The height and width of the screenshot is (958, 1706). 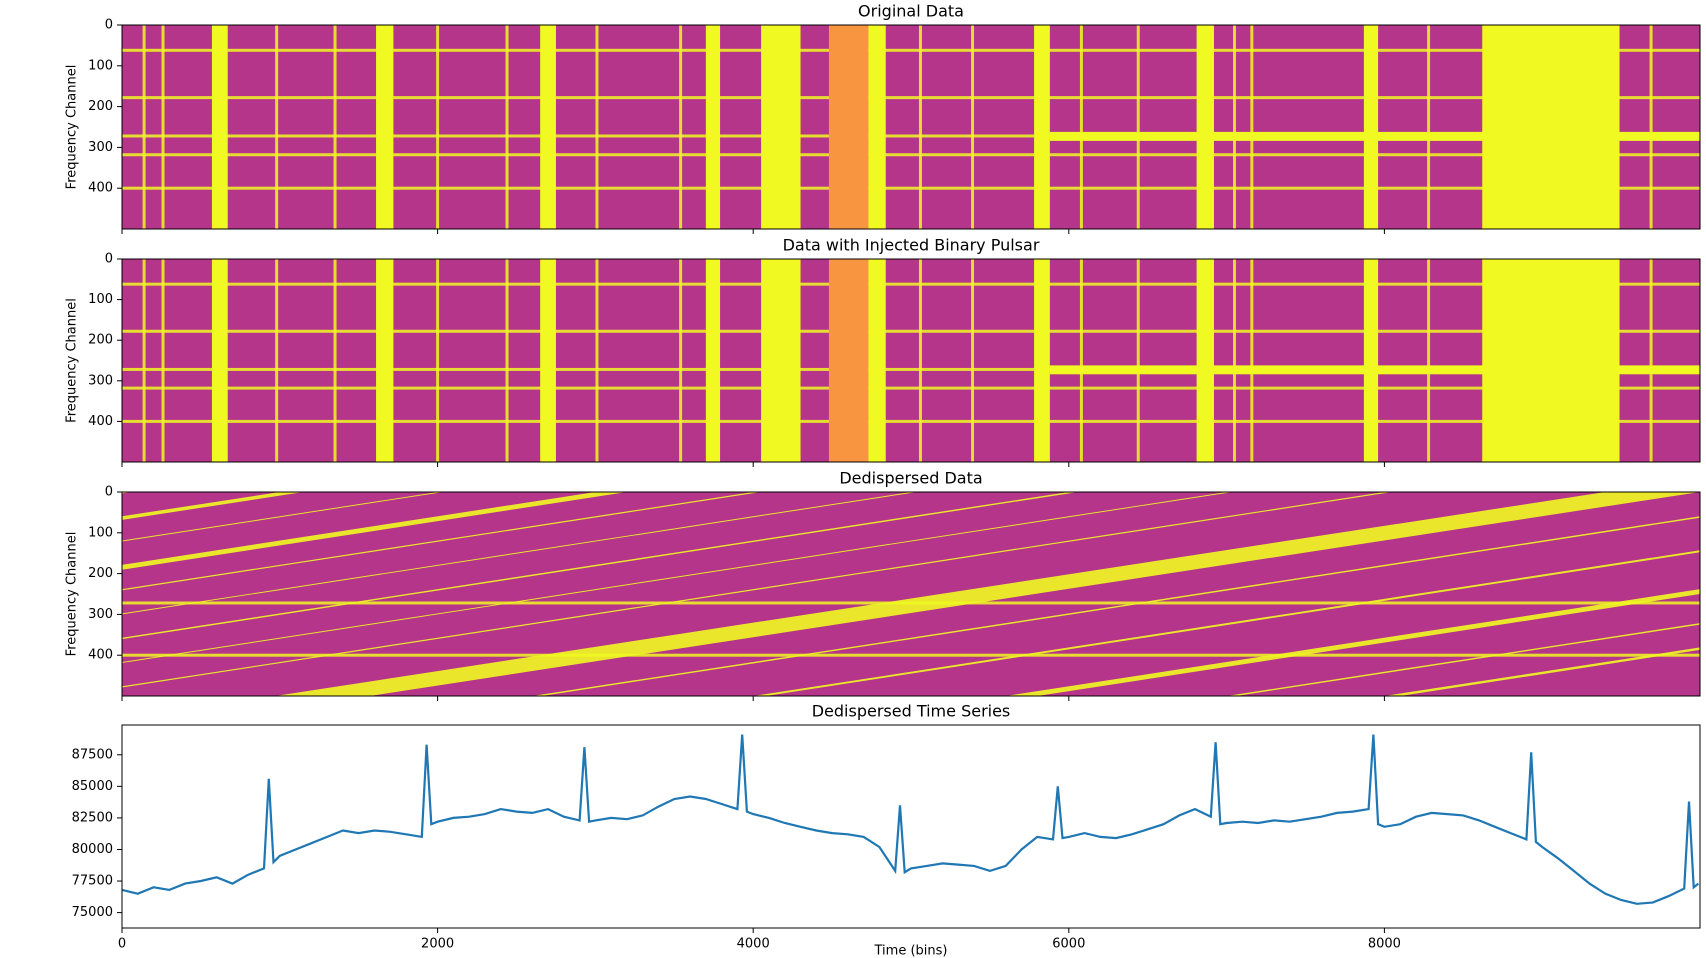 What do you see at coordinates (911, 11) in the screenshot?
I see `chart-title: Original Data` at bounding box center [911, 11].